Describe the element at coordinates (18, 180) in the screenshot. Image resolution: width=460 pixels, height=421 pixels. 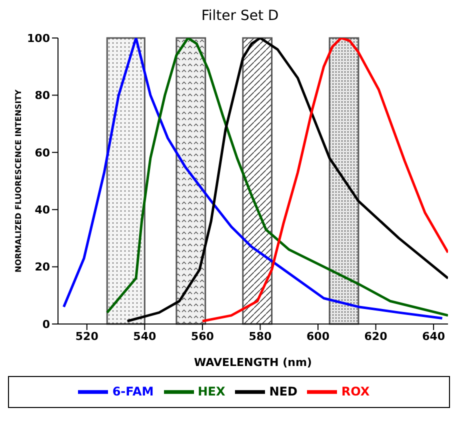
I see `y-axis-title: NORMALIZED FLUORESCENCE INTENSITY` at that location.